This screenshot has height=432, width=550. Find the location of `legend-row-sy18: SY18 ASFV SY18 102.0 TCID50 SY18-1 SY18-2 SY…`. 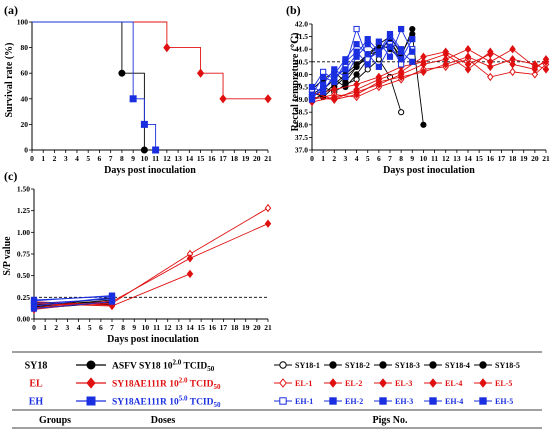

legend-row-sy18: SY18 ASFV SY18 102.0 TCID50 SY18-1 SY18-2 SY… is located at coordinates (272, 366).